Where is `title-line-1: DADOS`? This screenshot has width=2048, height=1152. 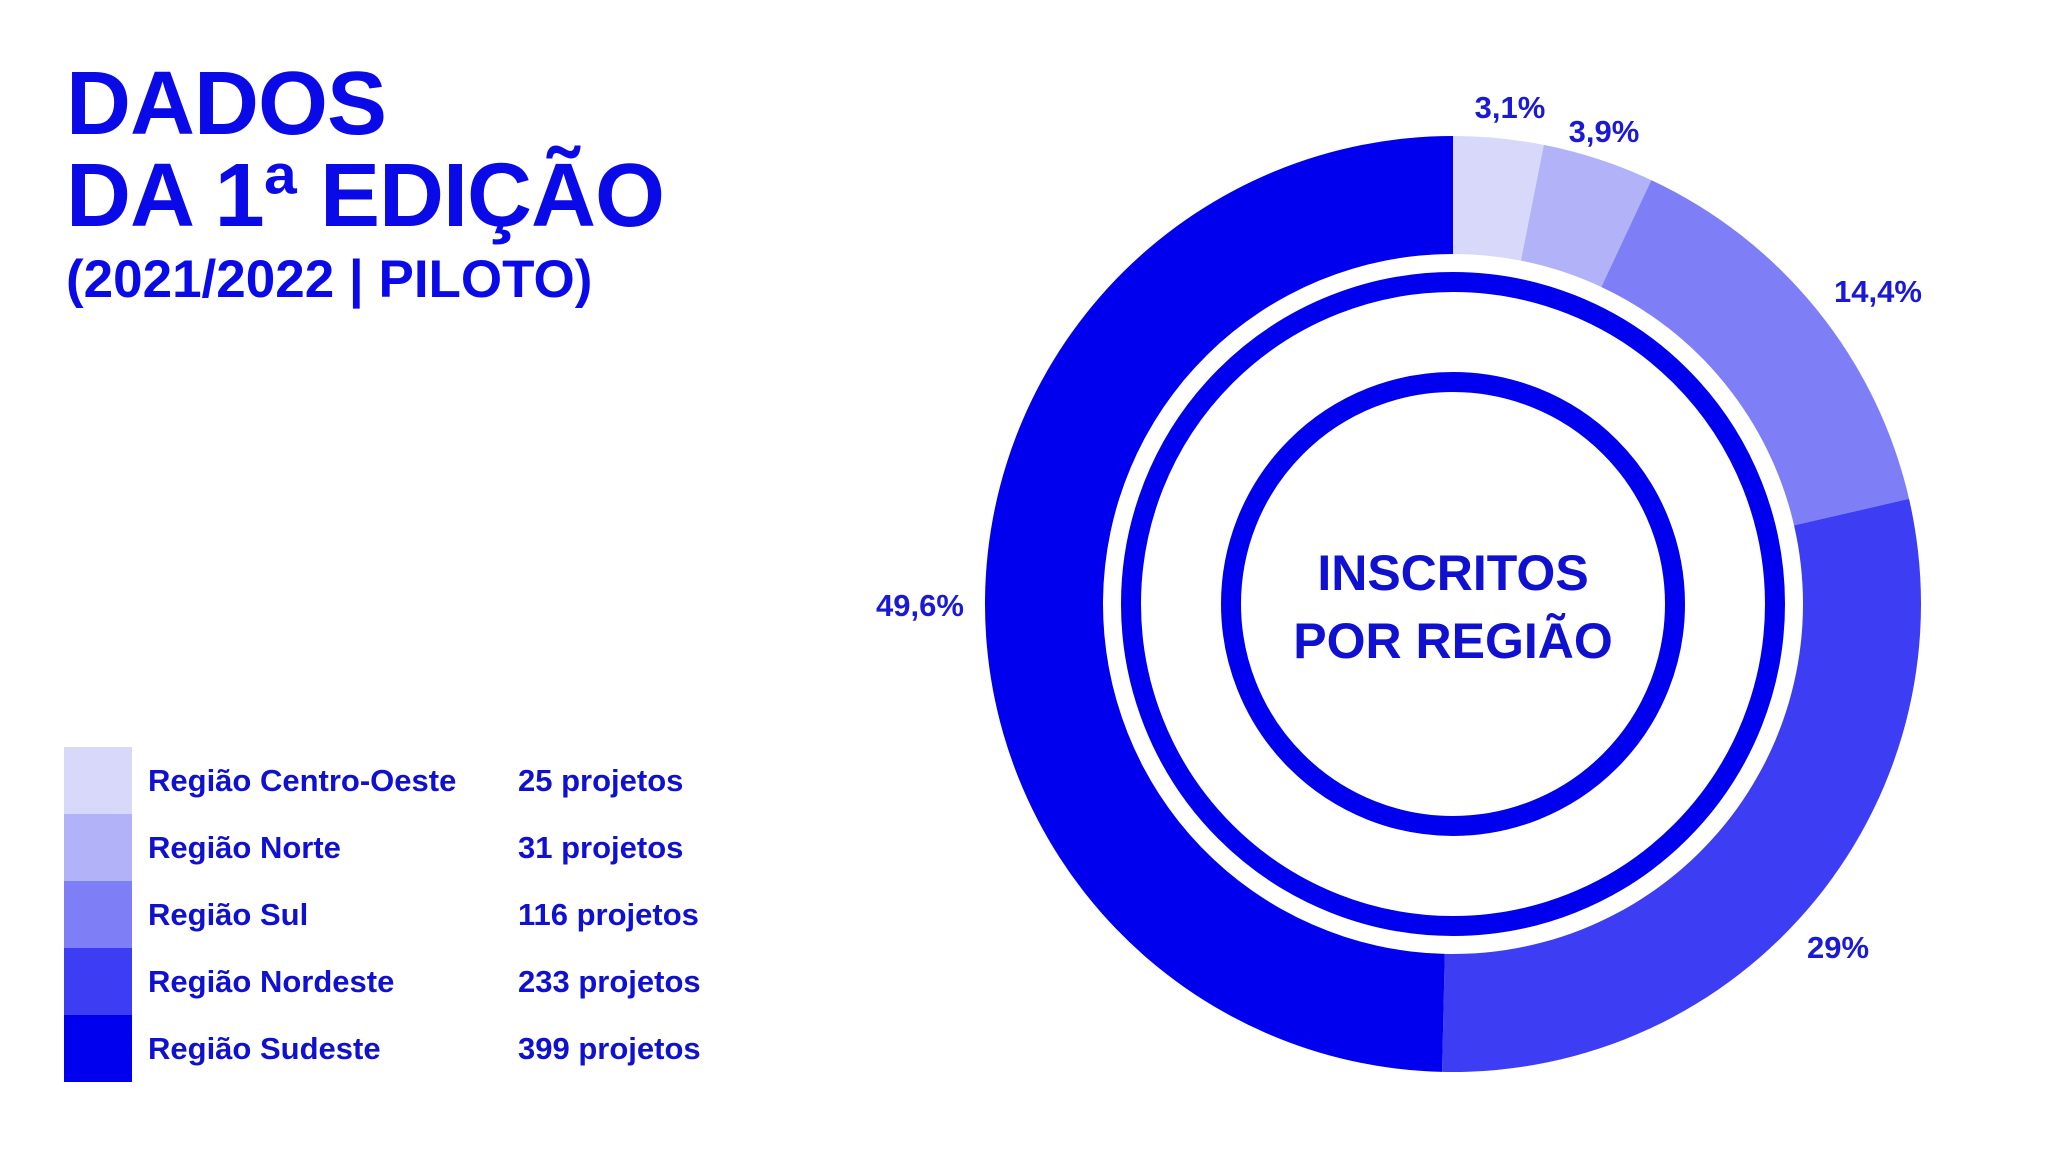 title-line-1: DADOS is located at coordinates (226, 104).